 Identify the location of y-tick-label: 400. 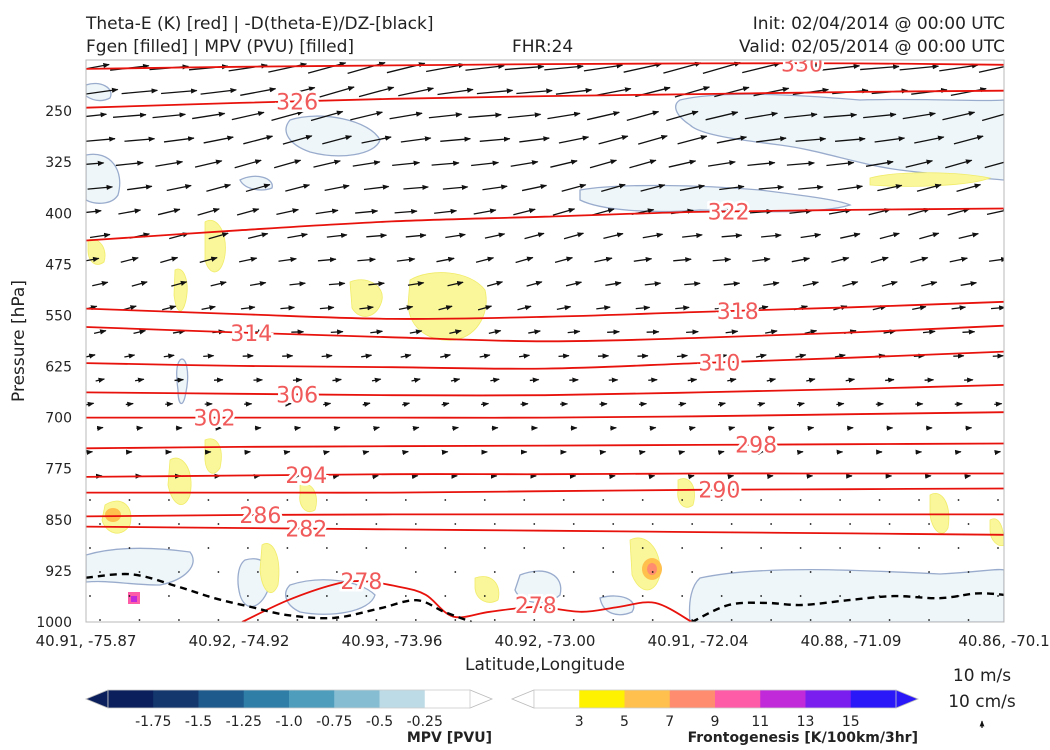
(58, 214).